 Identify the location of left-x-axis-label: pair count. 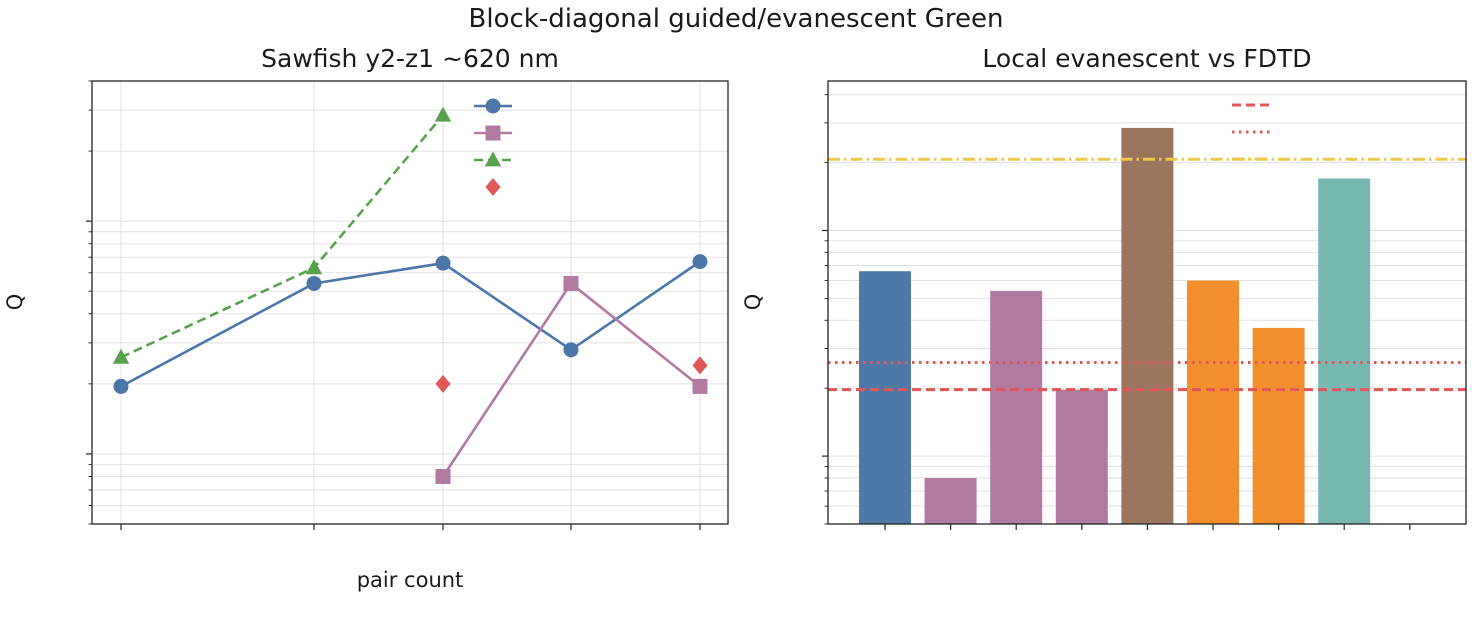
(410, 580).